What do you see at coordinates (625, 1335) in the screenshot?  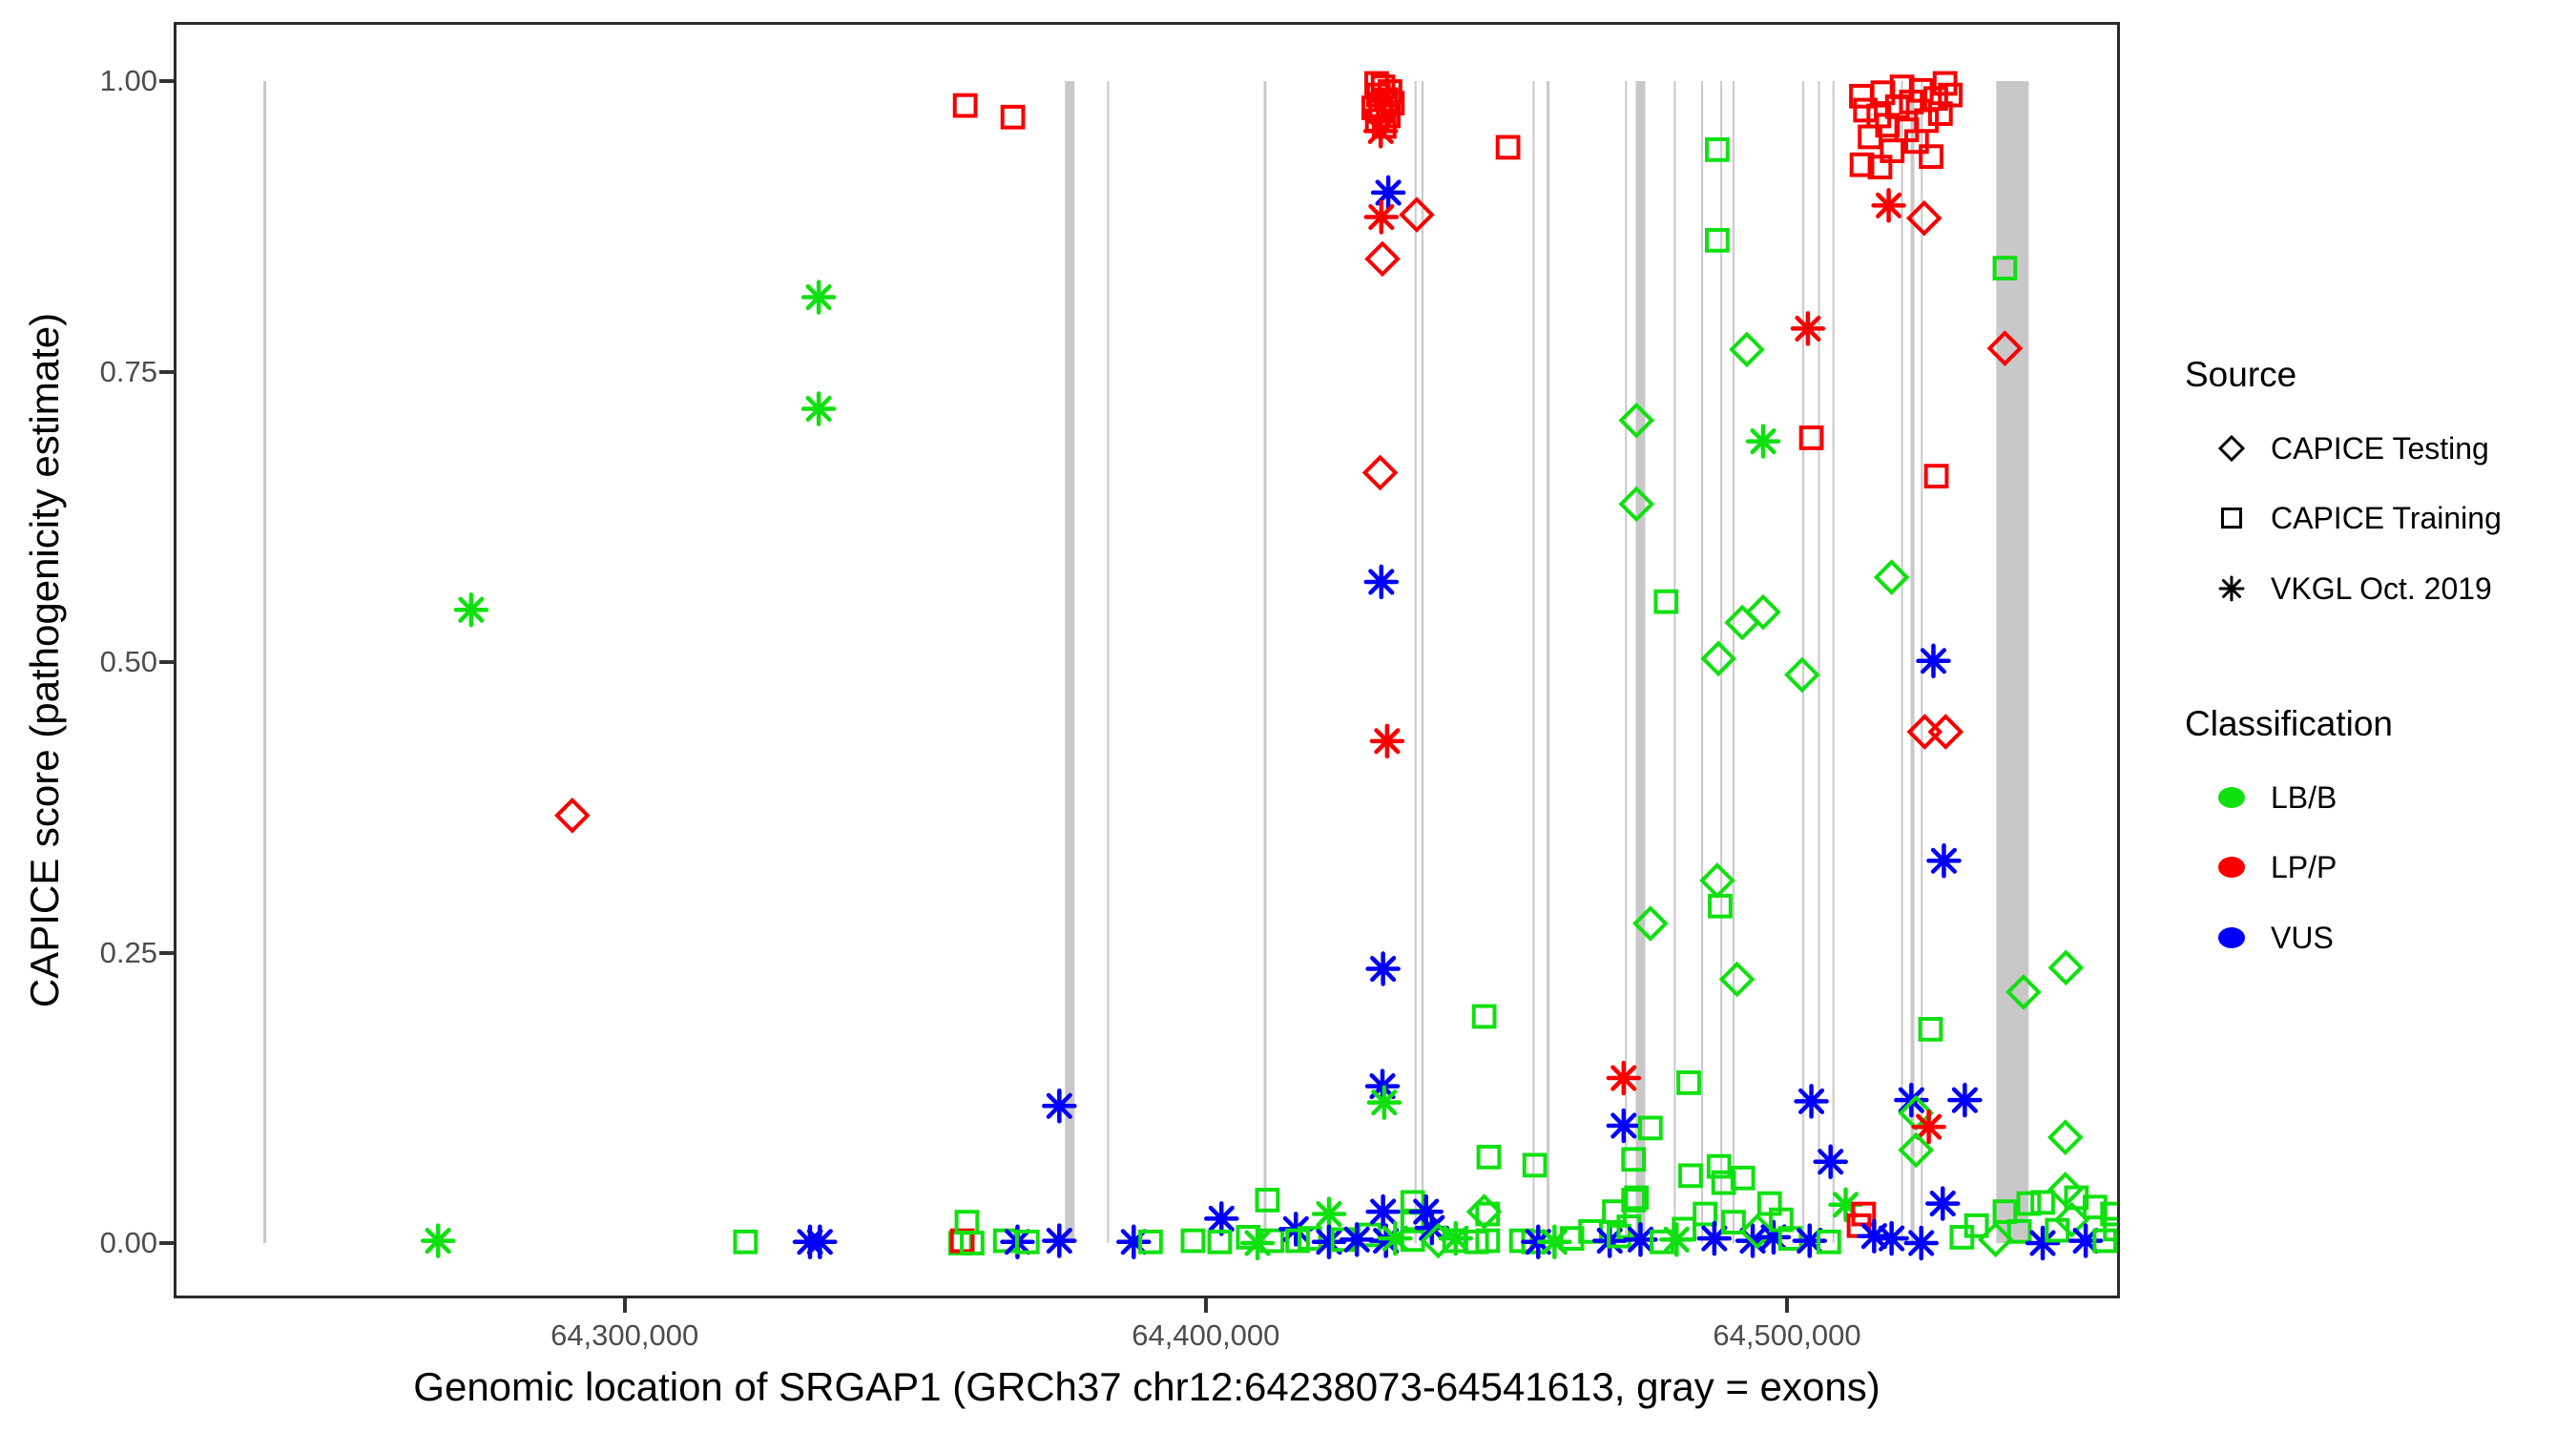 I see `x-tick-label: 64,300,000` at bounding box center [625, 1335].